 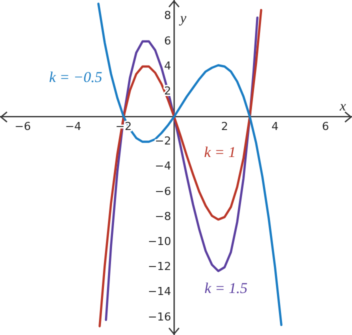 What do you see at coordinates (183, 19) in the screenshot?
I see `y-axis-title: y` at bounding box center [183, 19].